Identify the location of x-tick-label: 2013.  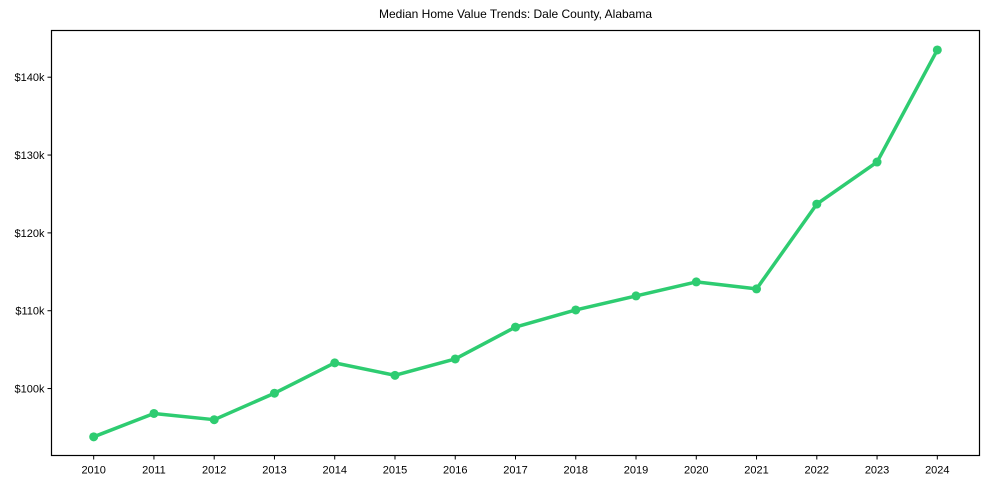
(274, 471).